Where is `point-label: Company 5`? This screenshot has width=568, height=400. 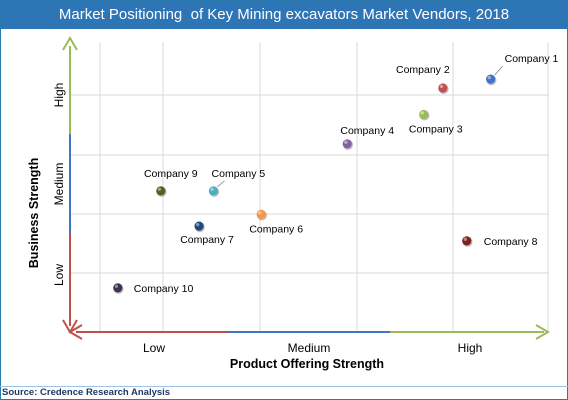
point-label: Company 5 is located at coordinates (239, 174).